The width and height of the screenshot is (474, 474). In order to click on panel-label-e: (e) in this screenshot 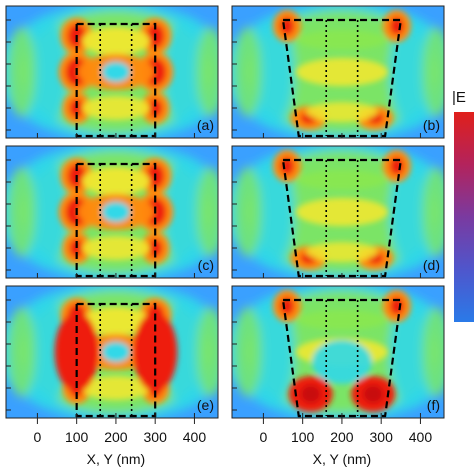, I will do `click(205, 405)`.